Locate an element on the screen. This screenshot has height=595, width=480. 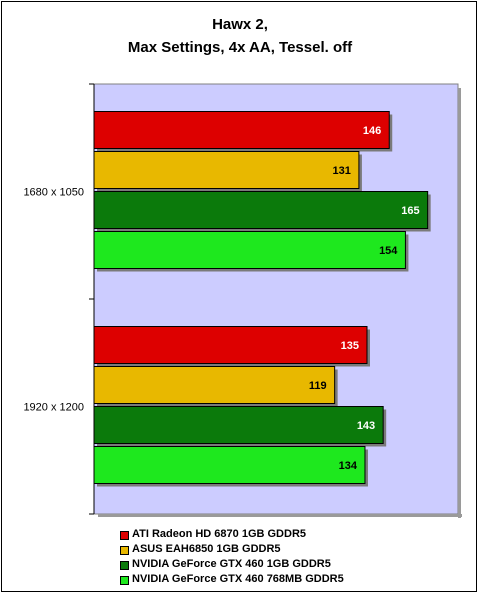
legend-label: ATI Radeon HD 6870 1GB GDDR5 is located at coordinates (219, 534).